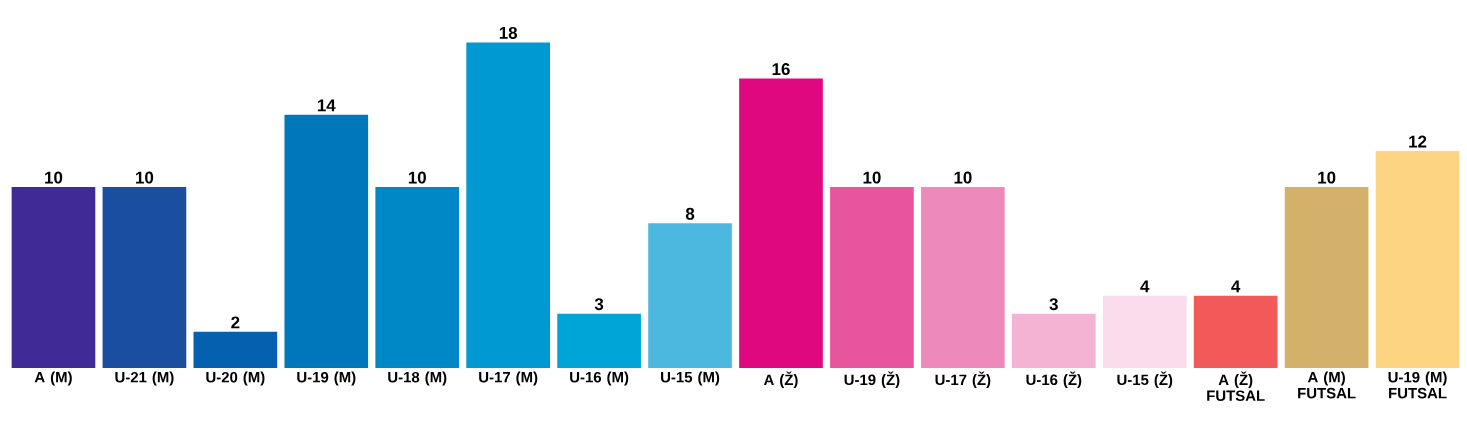  I want to click on x-tick-label: U-17 (Ž), so click(963, 379).